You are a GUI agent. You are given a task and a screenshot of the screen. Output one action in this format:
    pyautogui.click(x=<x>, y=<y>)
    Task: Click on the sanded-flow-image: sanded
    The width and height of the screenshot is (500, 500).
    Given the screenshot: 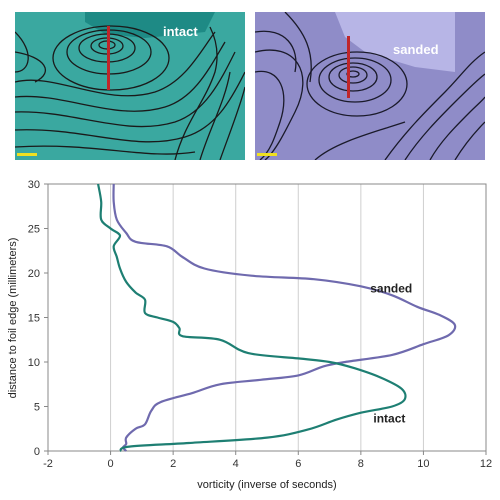 What is the action you would take?
    pyautogui.click(x=370, y=86)
    